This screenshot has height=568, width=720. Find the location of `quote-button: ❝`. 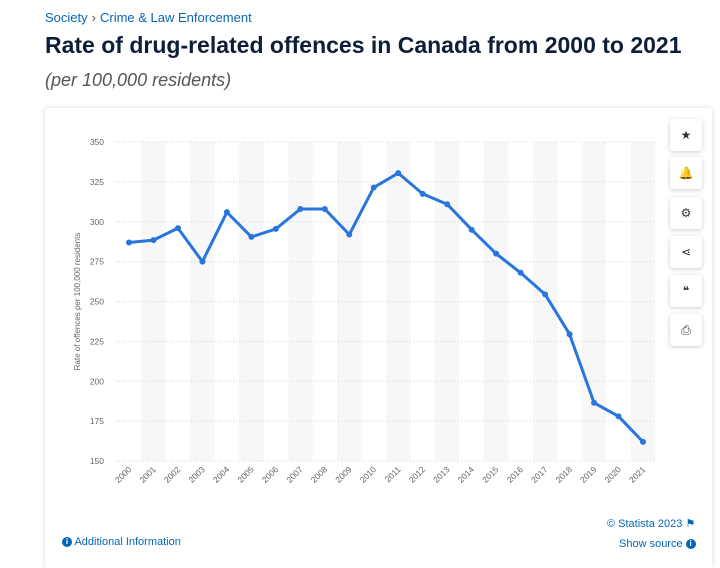

quote-button: ❝ is located at coordinates (686, 291).